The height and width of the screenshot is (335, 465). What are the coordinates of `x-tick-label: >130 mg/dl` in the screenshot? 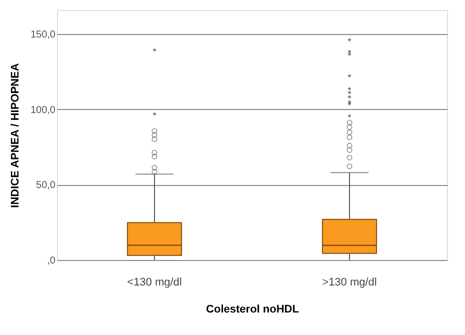 It's located at (349, 282).